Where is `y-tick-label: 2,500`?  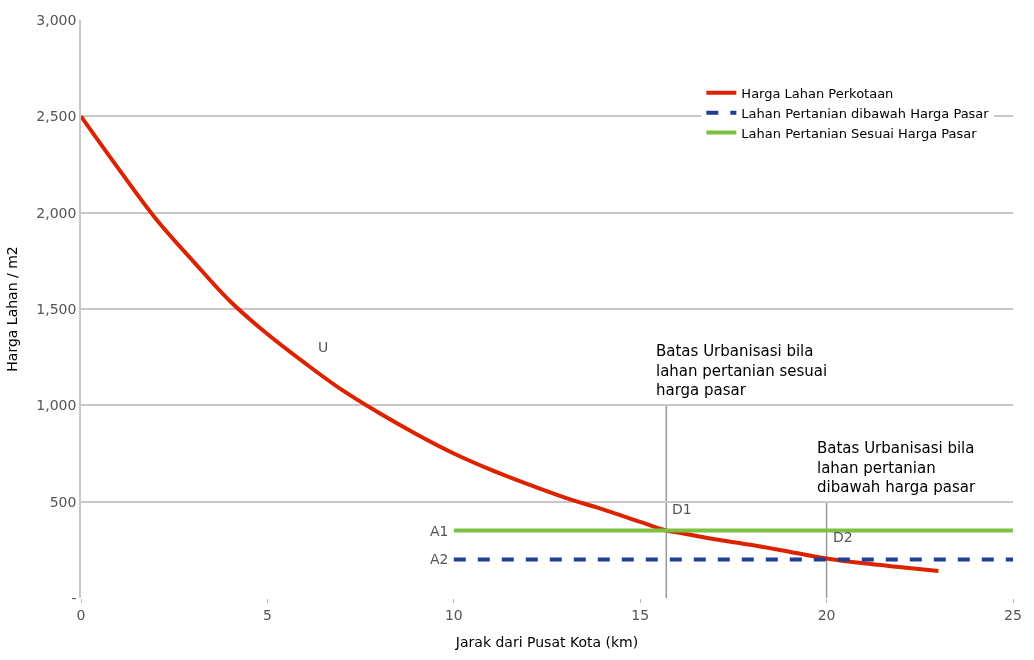
y-tick-label: 2,500 is located at coordinates (56, 116).